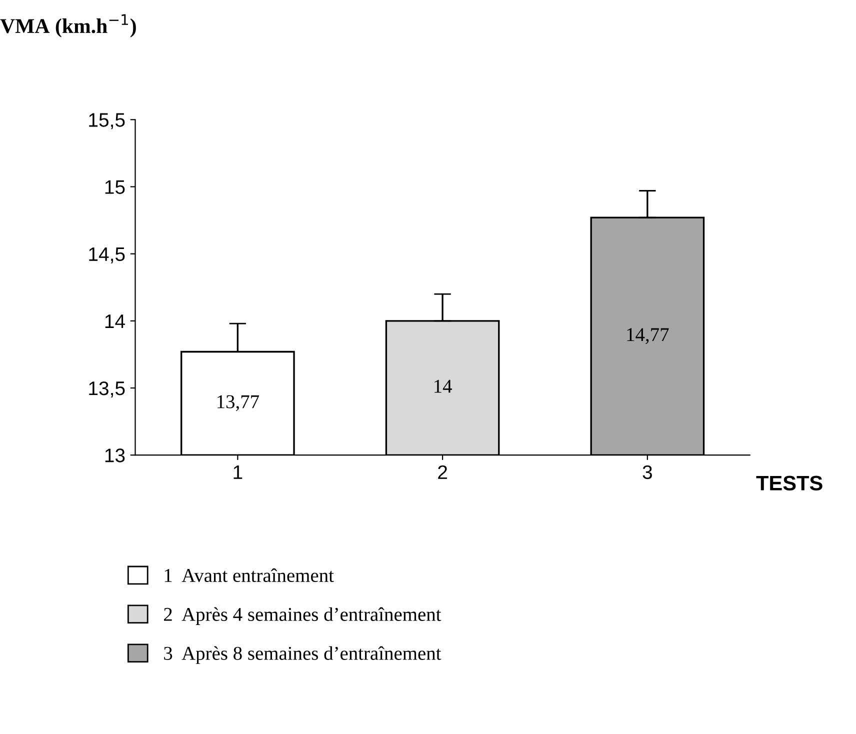 The height and width of the screenshot is (734, 856). Describe the element at coordinates (303, 655) in the screenshot. I see `legend-label: 3 Après 8 semaines d’entraînement` at that location.